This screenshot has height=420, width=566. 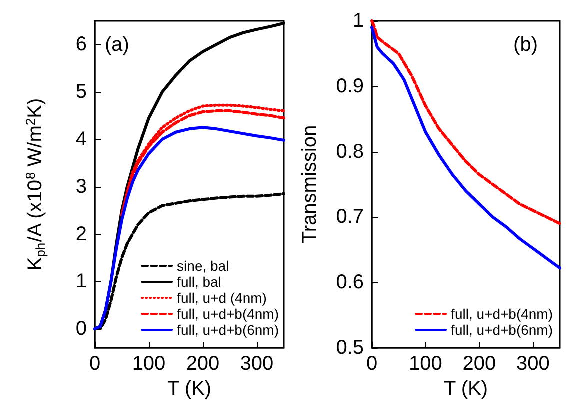 What do you see at coordinates (222, 298) in the screenshot?
I see `legend-label: full, u+d (4nm)` at bounding box center [222, 298].